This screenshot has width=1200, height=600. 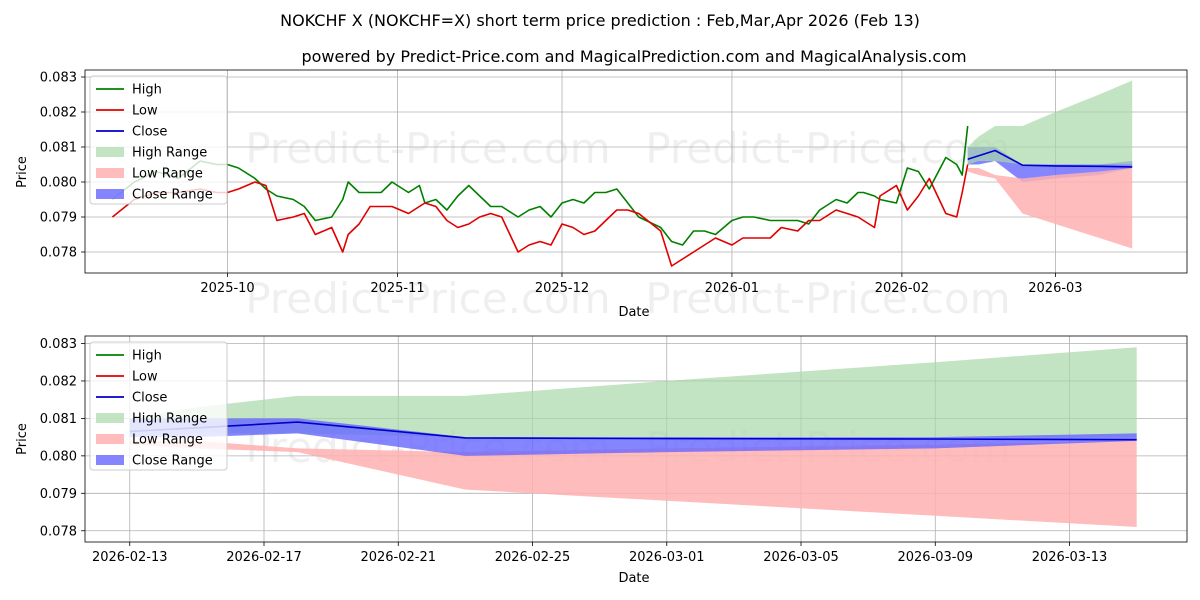 I want to click on x-tick-label: 2026-03-09, so click(x=935, y=557).